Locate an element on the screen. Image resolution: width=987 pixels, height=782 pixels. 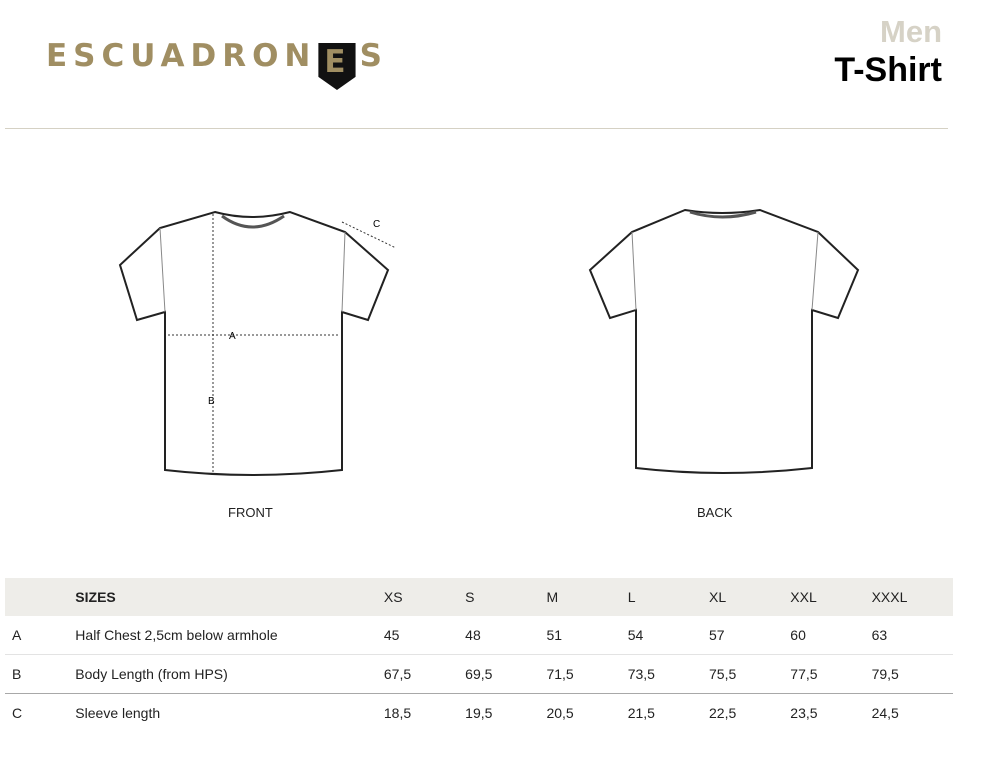
cell: 22,5 is located at coordinates (723, 713).